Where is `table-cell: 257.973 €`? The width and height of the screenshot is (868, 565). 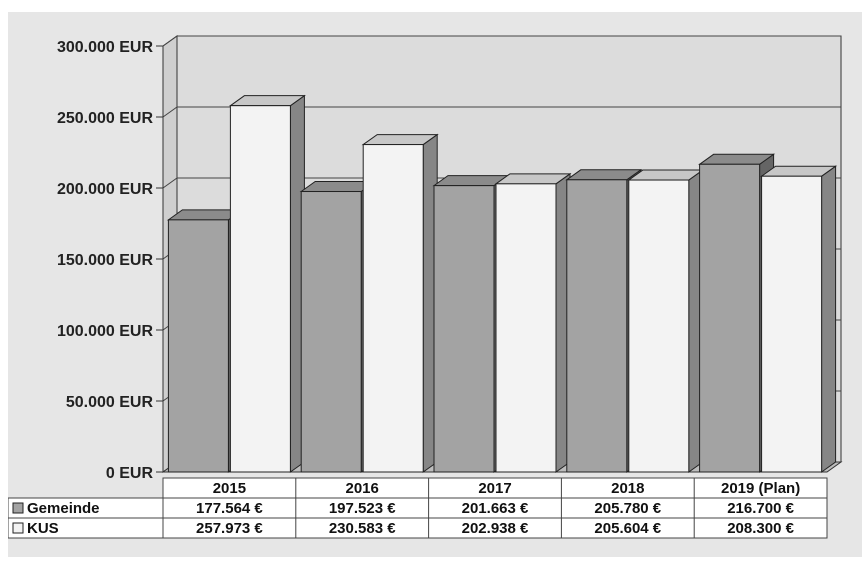 table-cell: 257.973 € is located at coordinates (229, 528).